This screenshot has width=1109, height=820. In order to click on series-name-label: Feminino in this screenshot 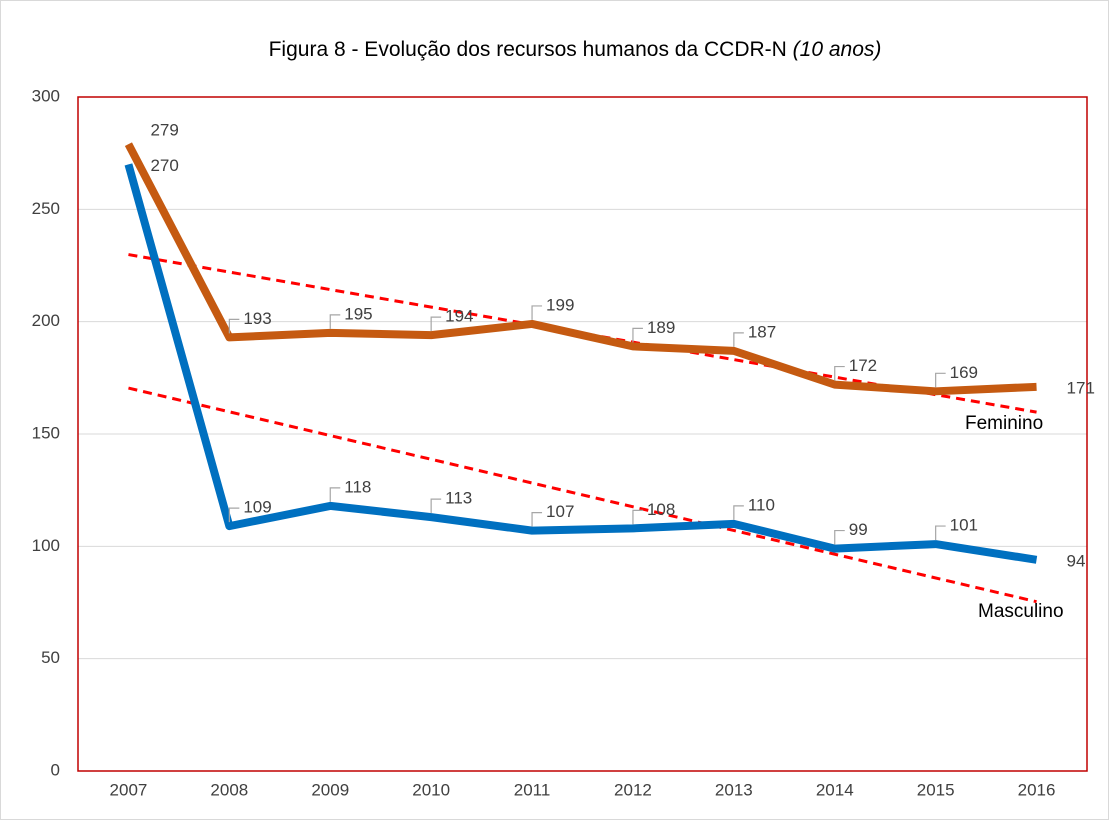, I will do `click(1004, 423)`.